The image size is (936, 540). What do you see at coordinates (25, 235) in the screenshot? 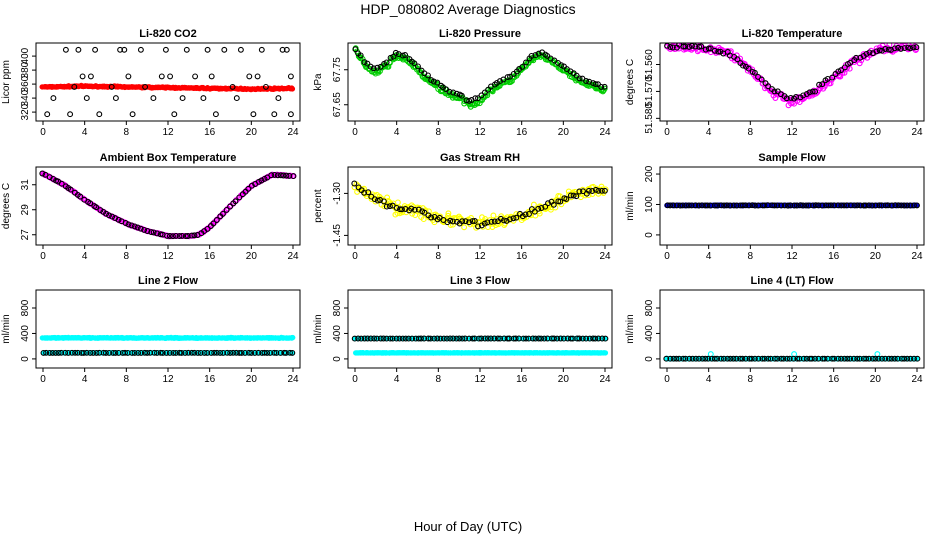
I see `y-tick-label: 27` at bounding box center [25, 235].